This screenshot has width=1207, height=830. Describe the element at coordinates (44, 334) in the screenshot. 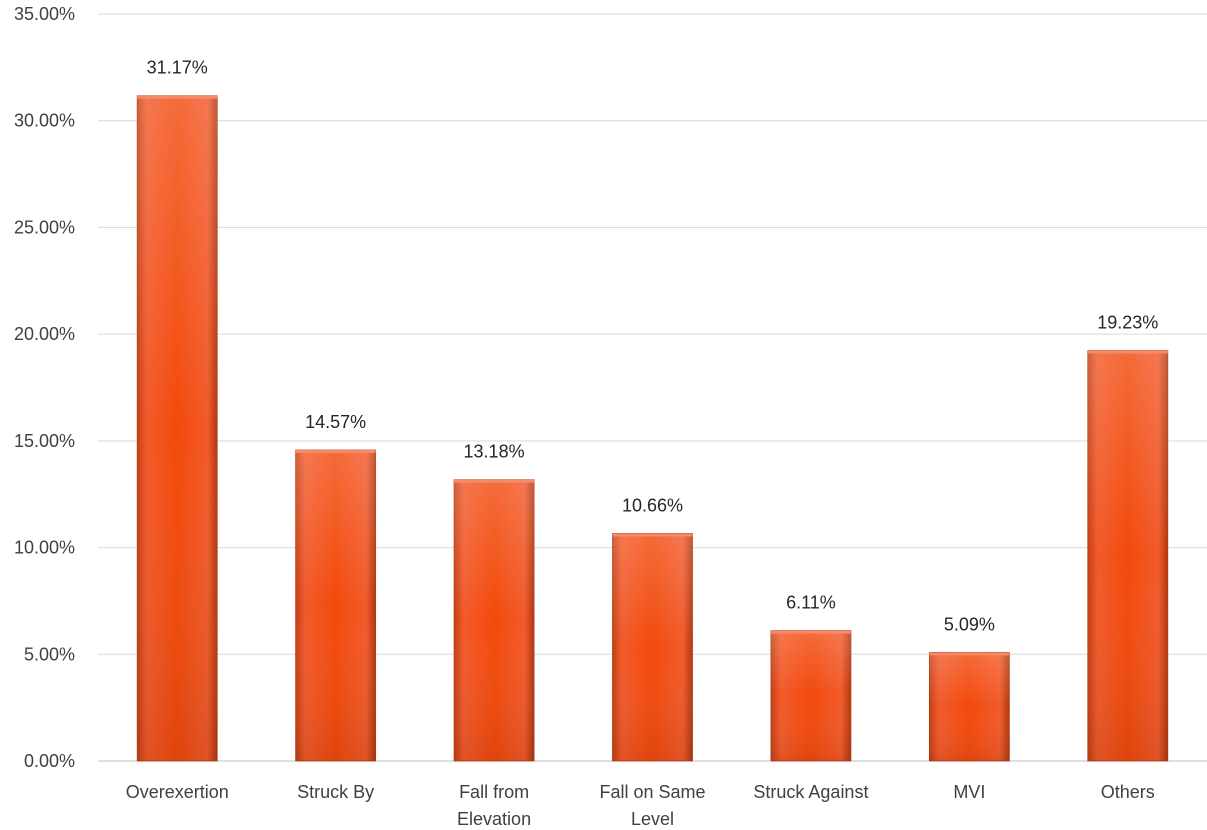

I see `y-tick-label: 20.00%` at that location.